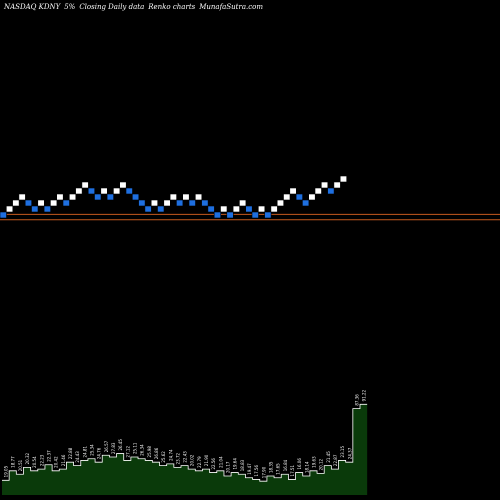  I want to click on chart-type-label: Renko charts, so click(172, 7).